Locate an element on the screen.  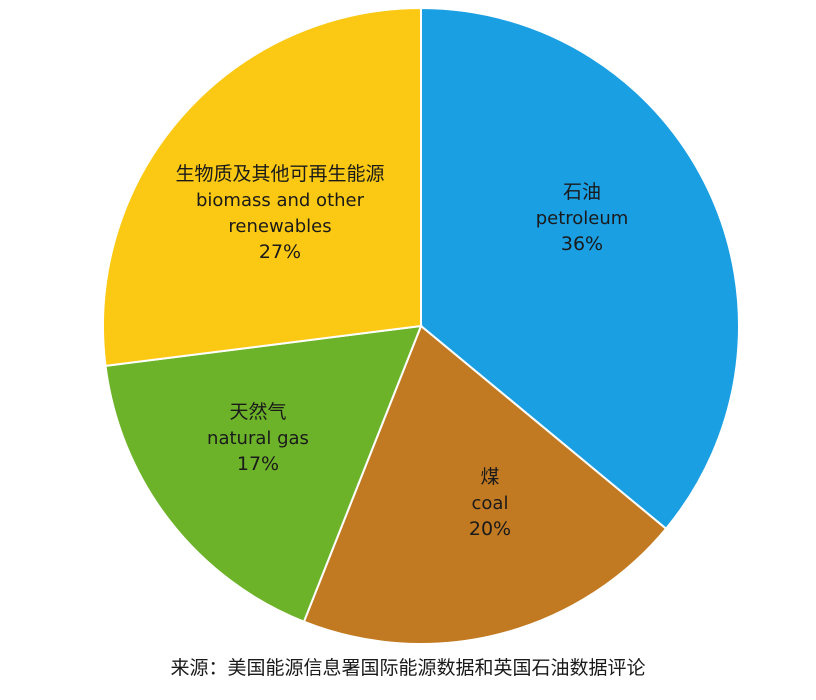
slice-label-zh-coal: 煤 is located at coordinates (489, 477).